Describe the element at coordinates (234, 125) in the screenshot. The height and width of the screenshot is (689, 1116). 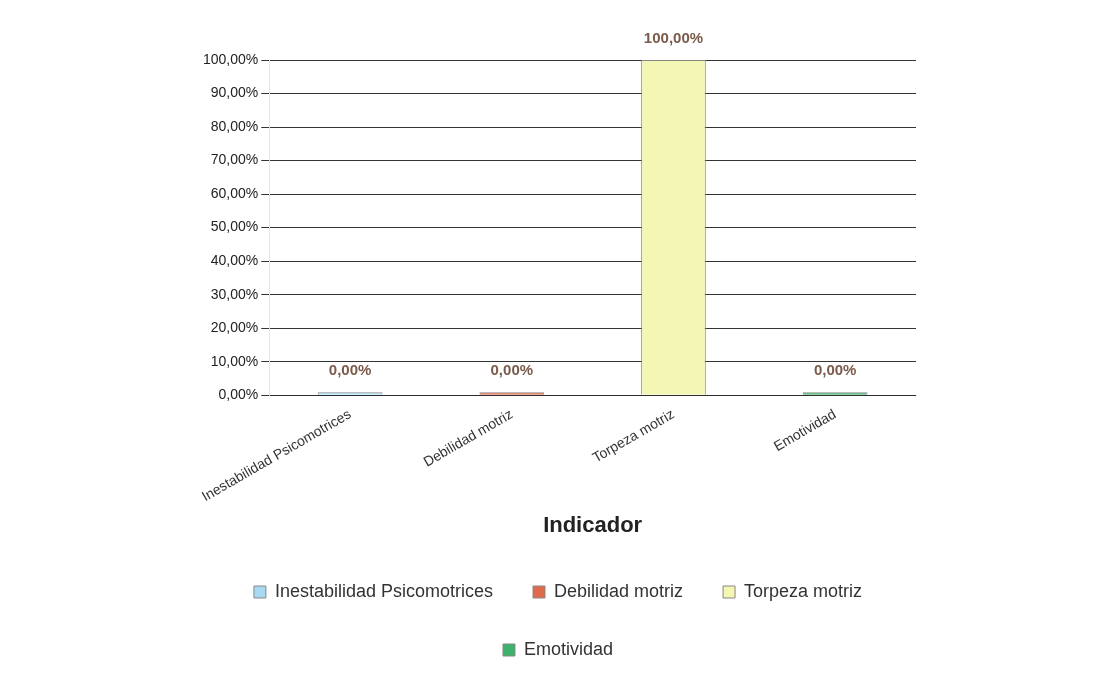
I see `y-tick-label: 80,00%` at that location.